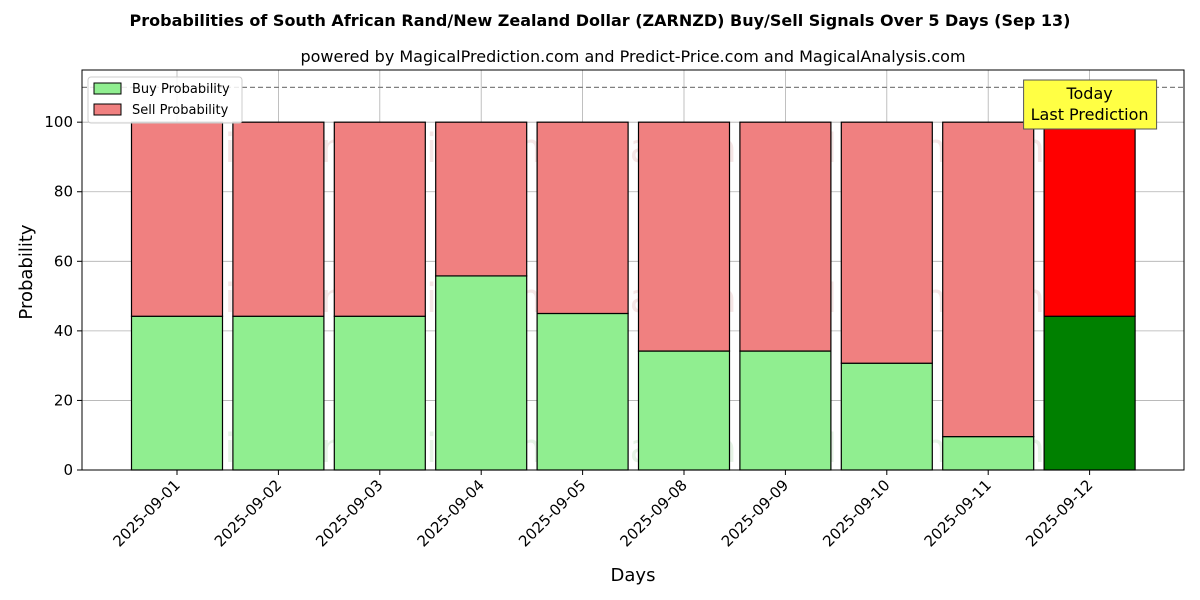 This screenshot has height=600, width=1200. What do you see at coordinates (58, 122) in the screenshot?
I see `y-tick-label: 100` at bounding box center [58, 122].